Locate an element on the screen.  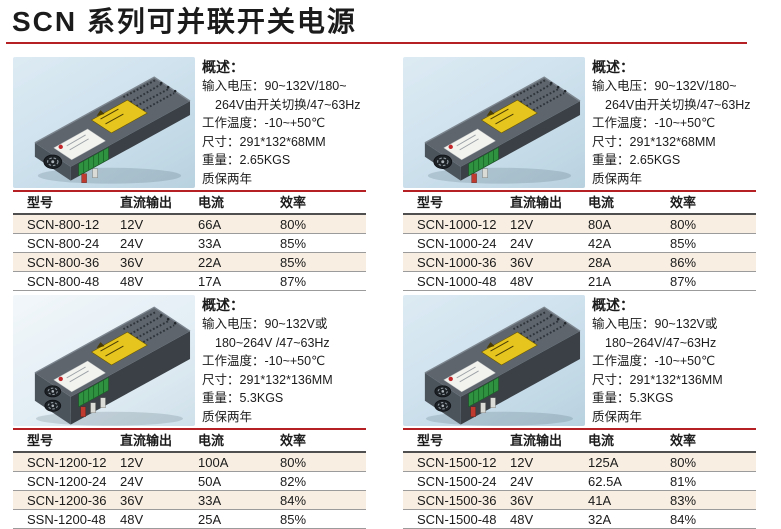
table-cell: 41A is located at coordinates (615, 500).